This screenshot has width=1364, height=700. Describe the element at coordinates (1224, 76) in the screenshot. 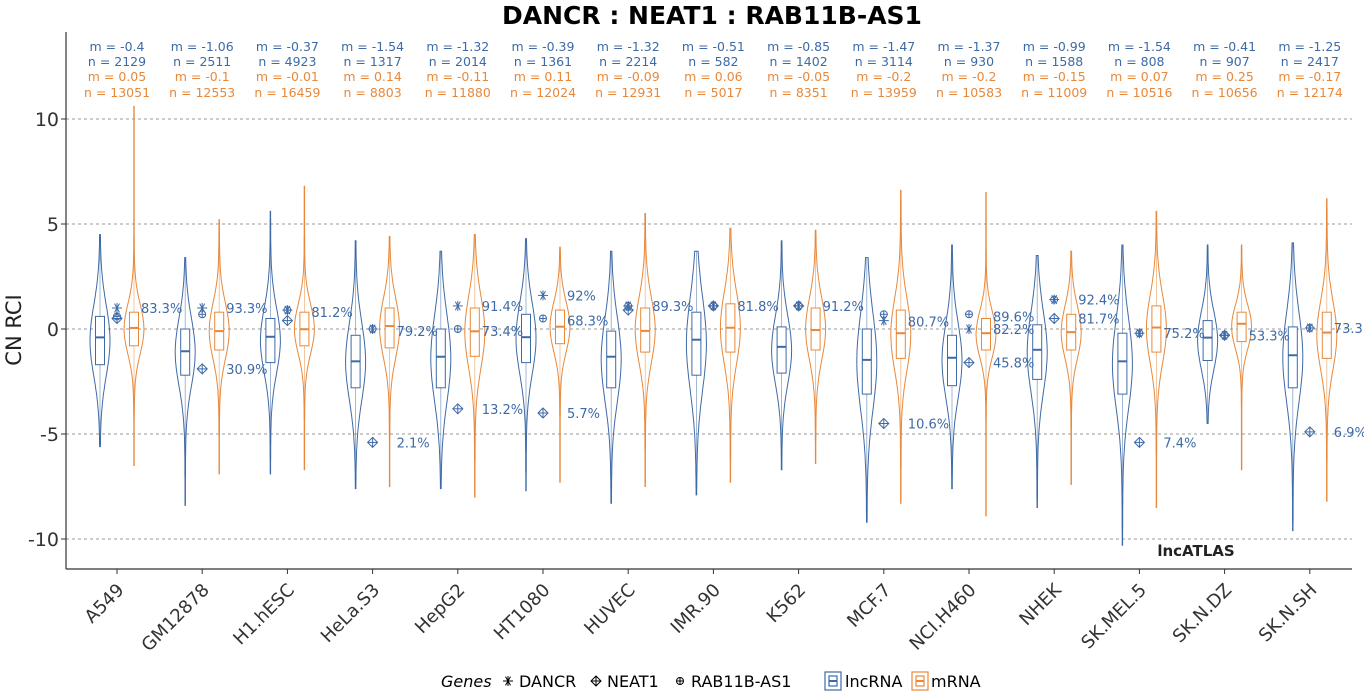

I see `mrna-median-label: m = 0.25` at that location.